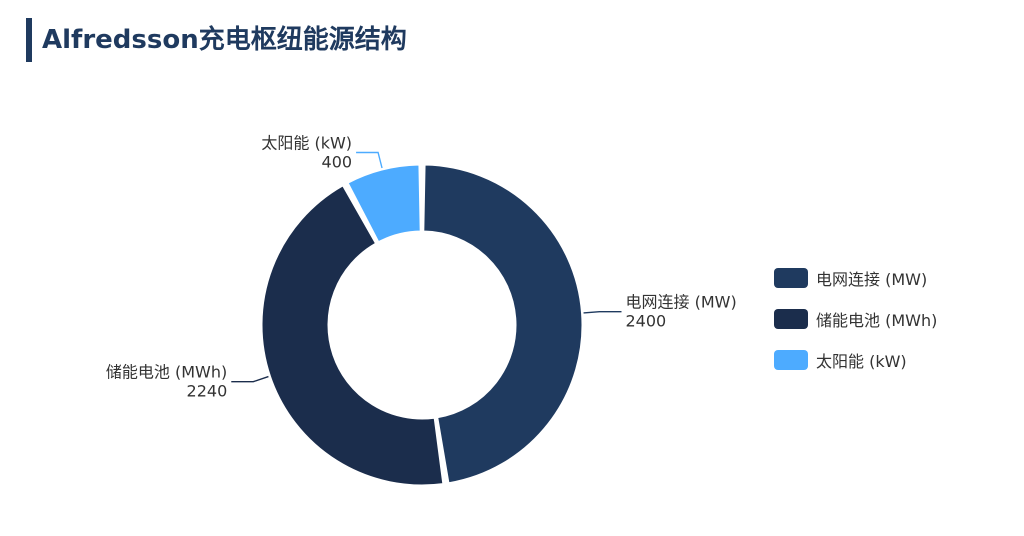  I want to click on legend-item-battery: 储能电池 (MWh), so click(856, 319).